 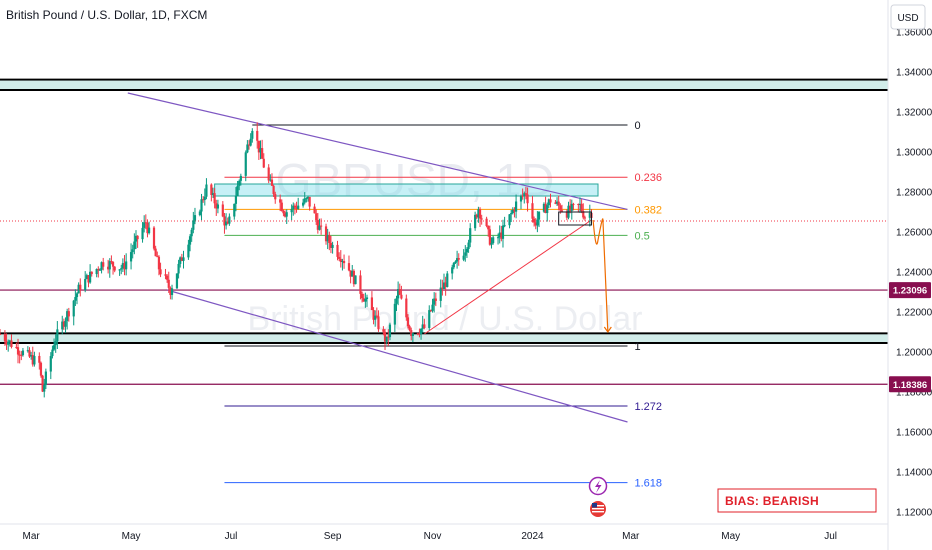 What do you see at coordinates (637, 347) in the screenshot?
I see `fib-level-label: 1` at bounding box center [637, 347].